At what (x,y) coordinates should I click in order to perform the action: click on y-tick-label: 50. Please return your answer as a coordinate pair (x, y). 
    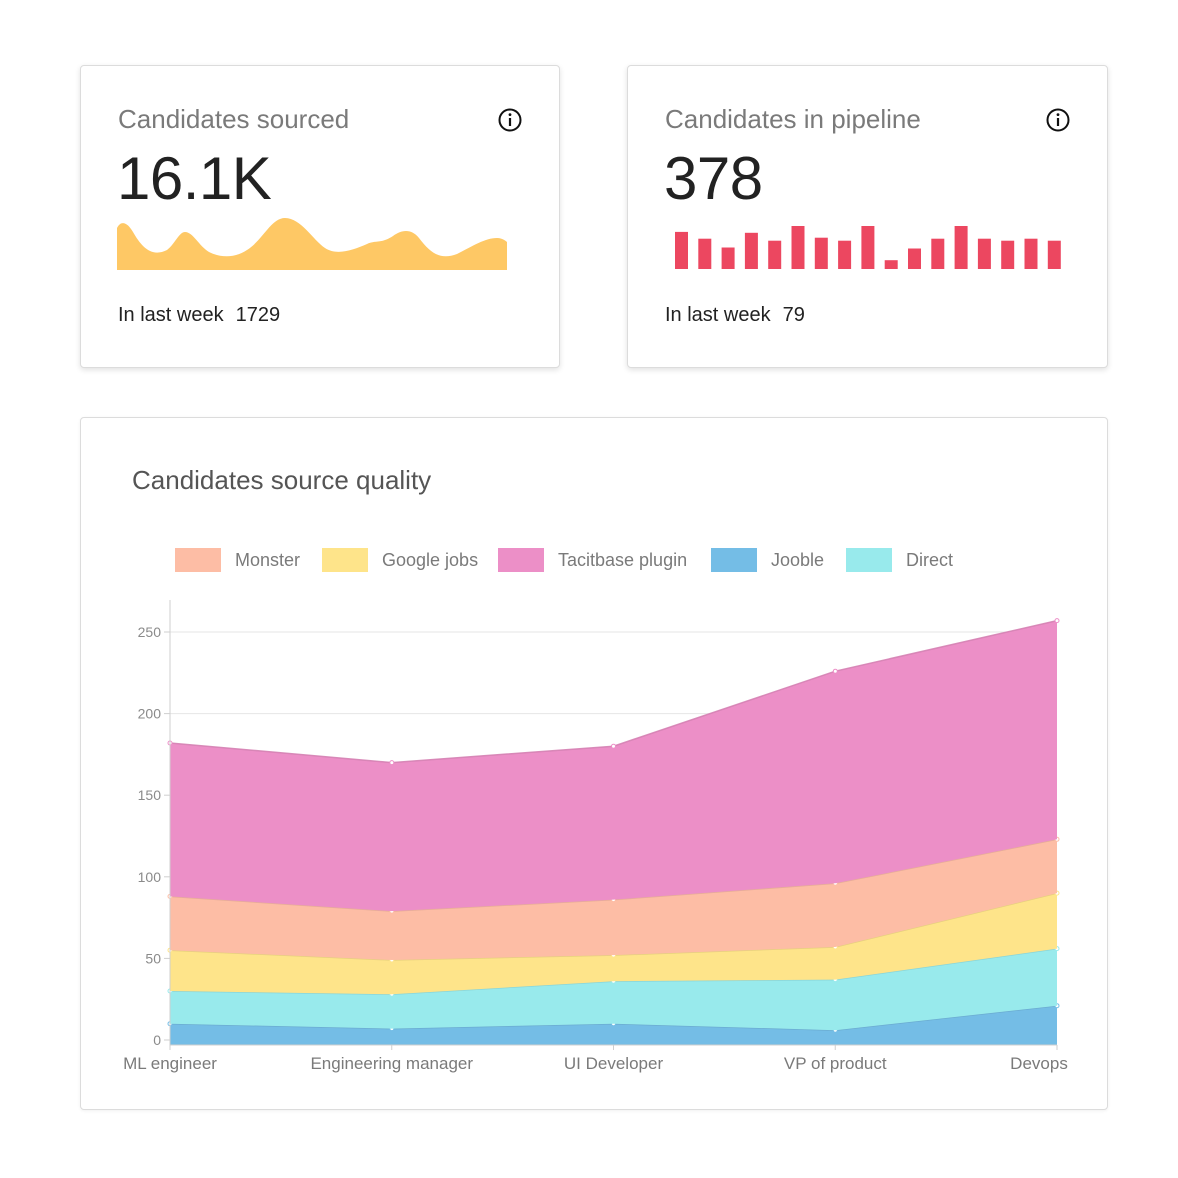
    Looking at the image, I should click on (153, 958).